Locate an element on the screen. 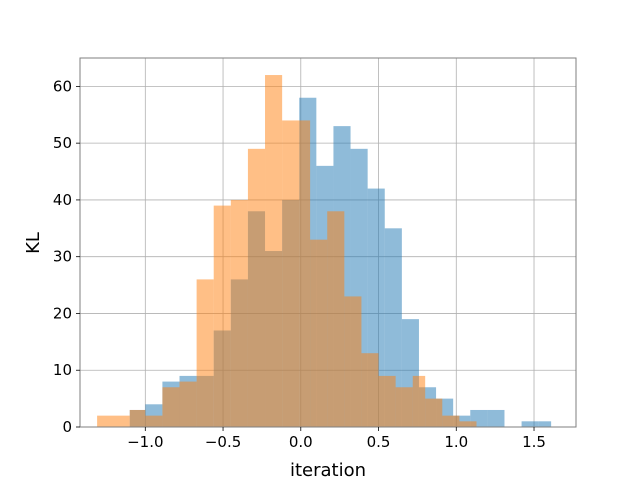 The image size is (640, 480). x-axis-label: iteration is located at coordinates (328, 470).